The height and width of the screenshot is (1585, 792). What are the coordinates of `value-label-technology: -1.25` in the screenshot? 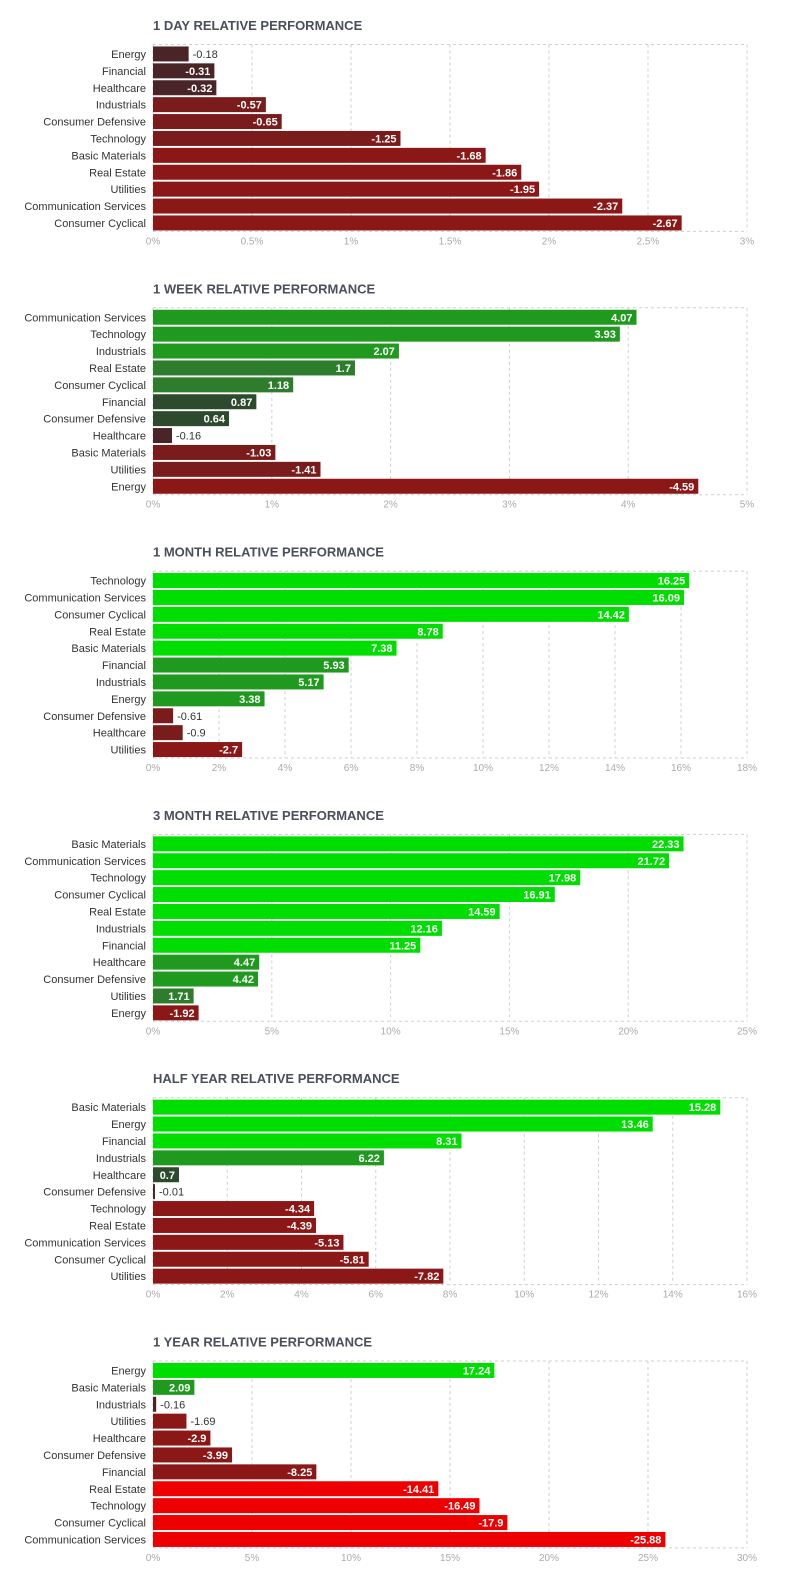 It's located at (383, 139).